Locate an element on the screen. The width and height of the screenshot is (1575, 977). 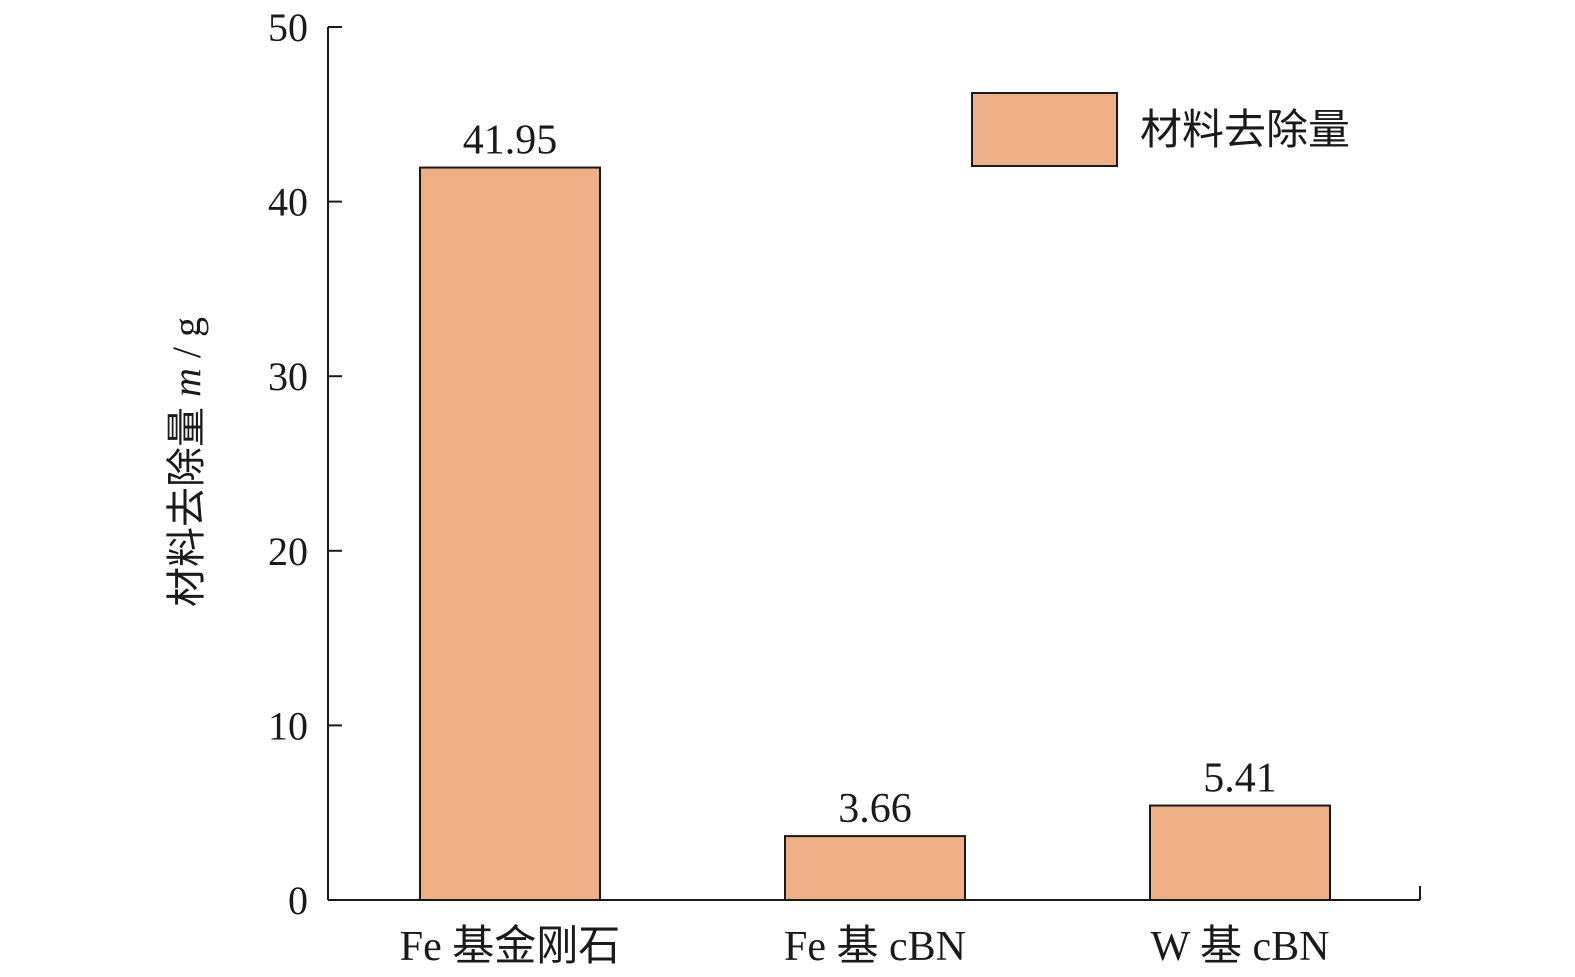
data-label: 5.41 is located at coordinates (1240, 779).